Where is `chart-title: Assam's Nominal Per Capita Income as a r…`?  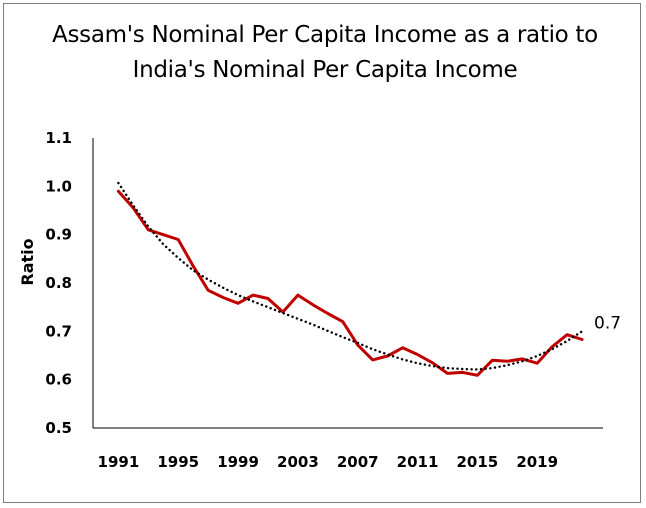
chart-title: Assam's Nominal Per Capita Income as a r… is located at coordinates (325, 52).